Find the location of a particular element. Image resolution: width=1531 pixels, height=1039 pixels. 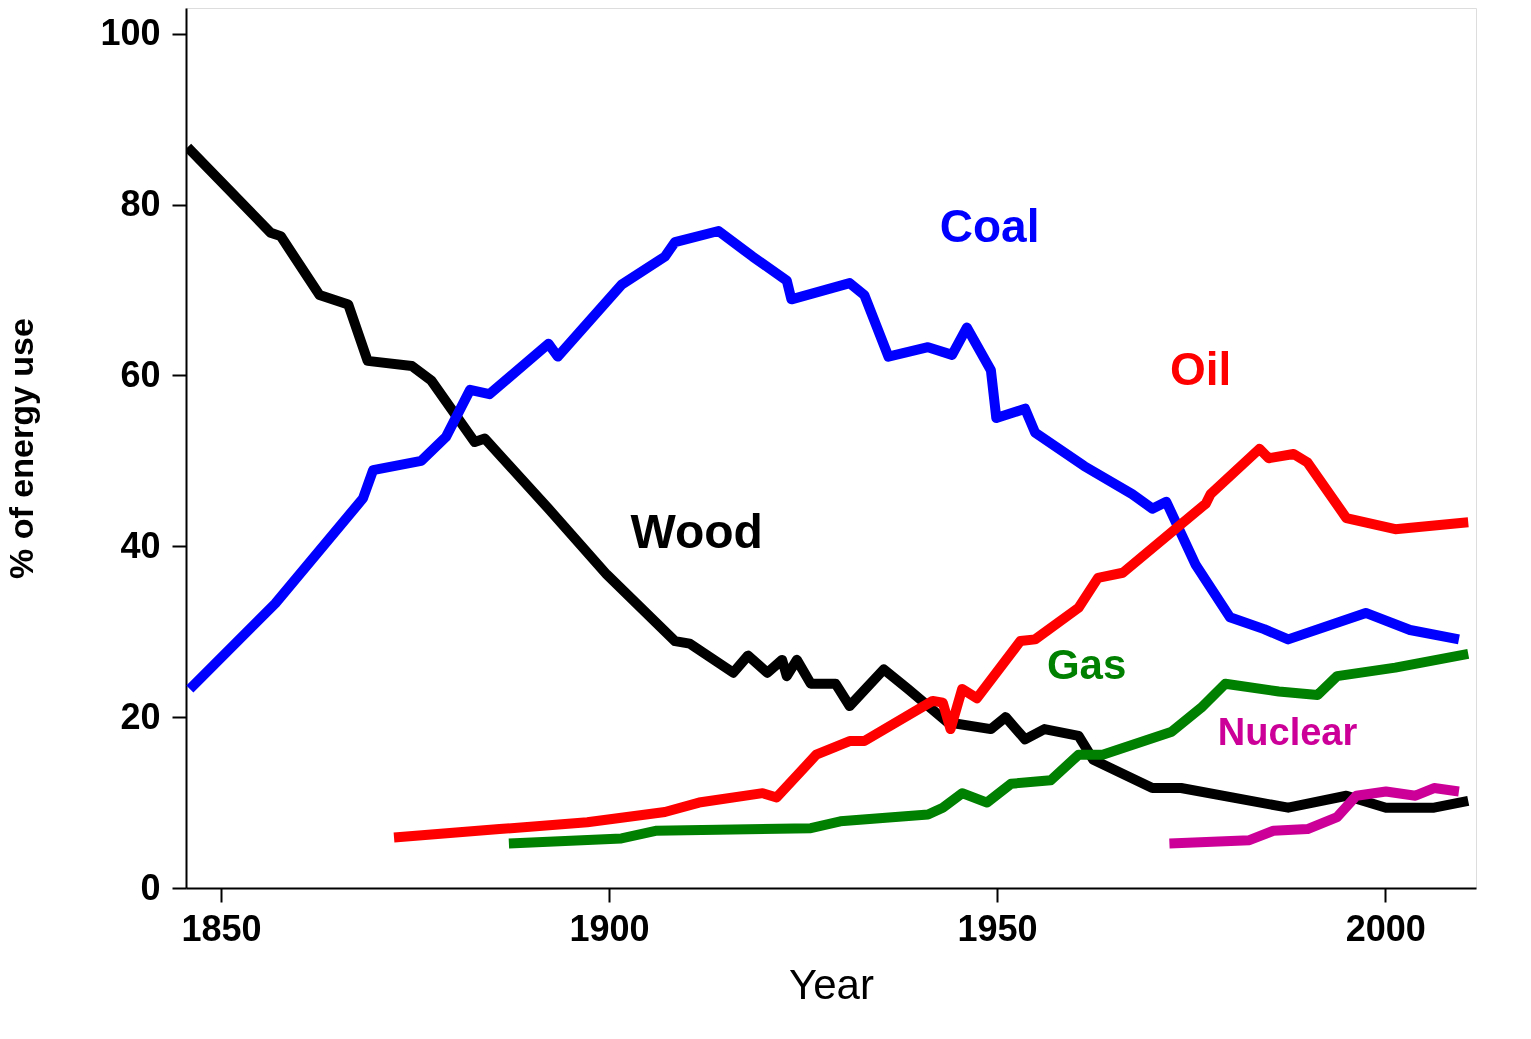

y-tick-label: 40 is located at coordinates (140, 545).